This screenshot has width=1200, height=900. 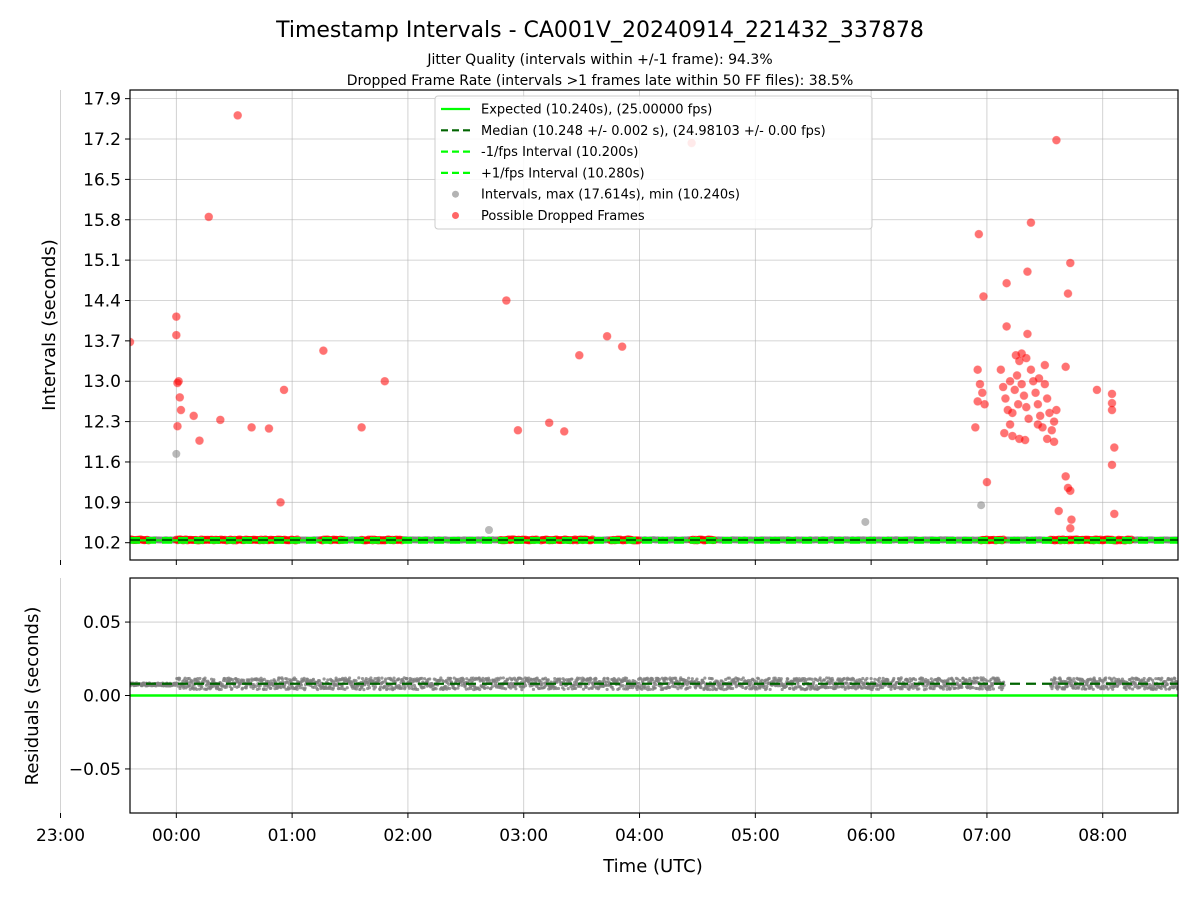 What do you see at coordinates (176, 453) in the screenshot?
I see `interval-point` at bounding box center [176, 453].